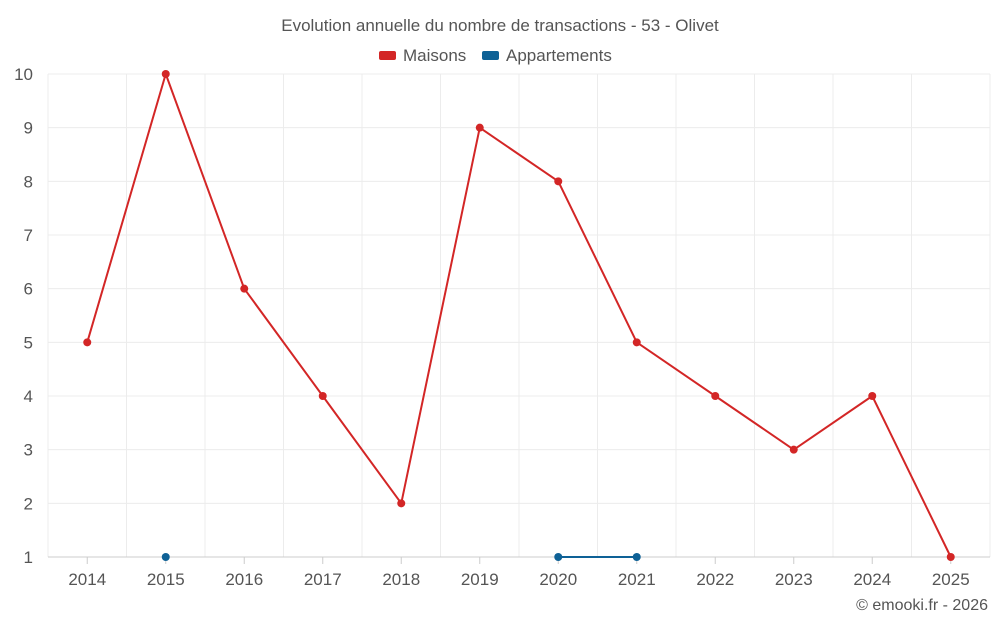  Describe the element at coordinates (715, 579) in the screenshot. I see `x-tick-label: 2022` at that location.